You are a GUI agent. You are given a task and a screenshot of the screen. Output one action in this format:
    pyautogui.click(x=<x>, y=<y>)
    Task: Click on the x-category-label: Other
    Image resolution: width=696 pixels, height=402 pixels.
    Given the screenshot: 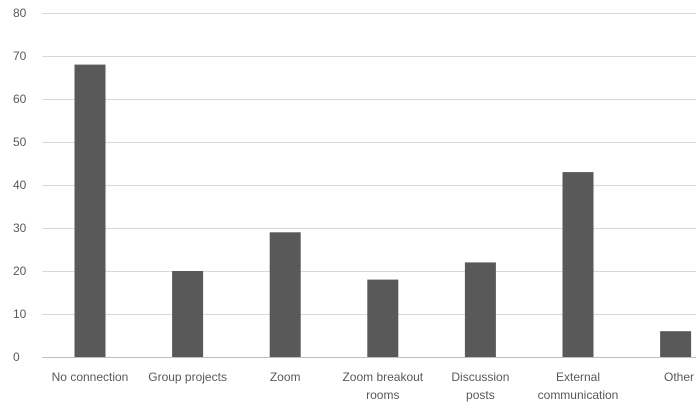 What is the action you would take?
    pyautogui.click(x=679, y=377)
    